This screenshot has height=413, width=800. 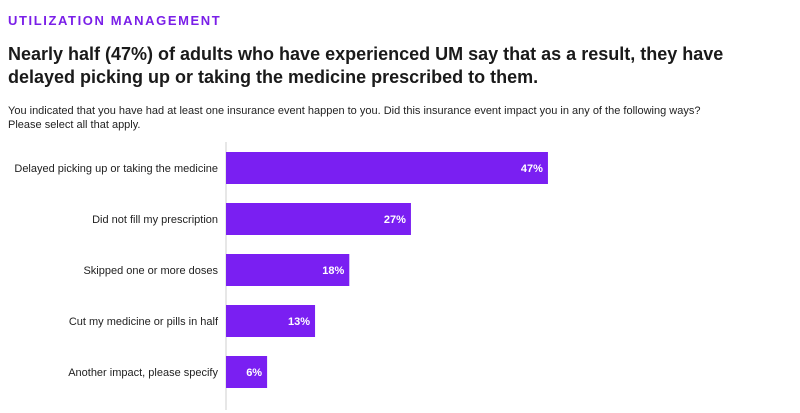 I want to click on category-label-4: Another impact, please specify, so click(x=143, y=373).